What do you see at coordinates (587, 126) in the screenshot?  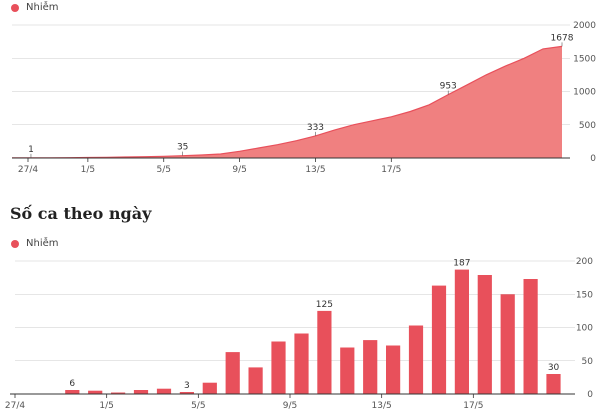 I see `y-tick-label: 500` at bounding box center [587, 126].